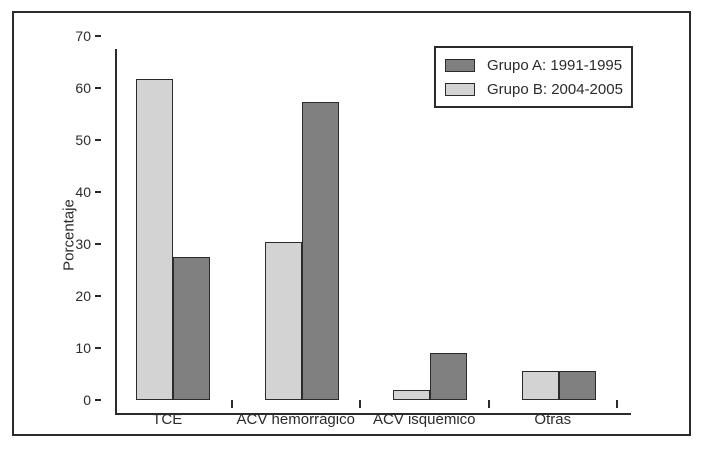 The width and height of the screenshot is (705, 454). I want to click on legend: Grupo A: 1991-1995 Grupo B: 2004-2005, so click(533, 77).